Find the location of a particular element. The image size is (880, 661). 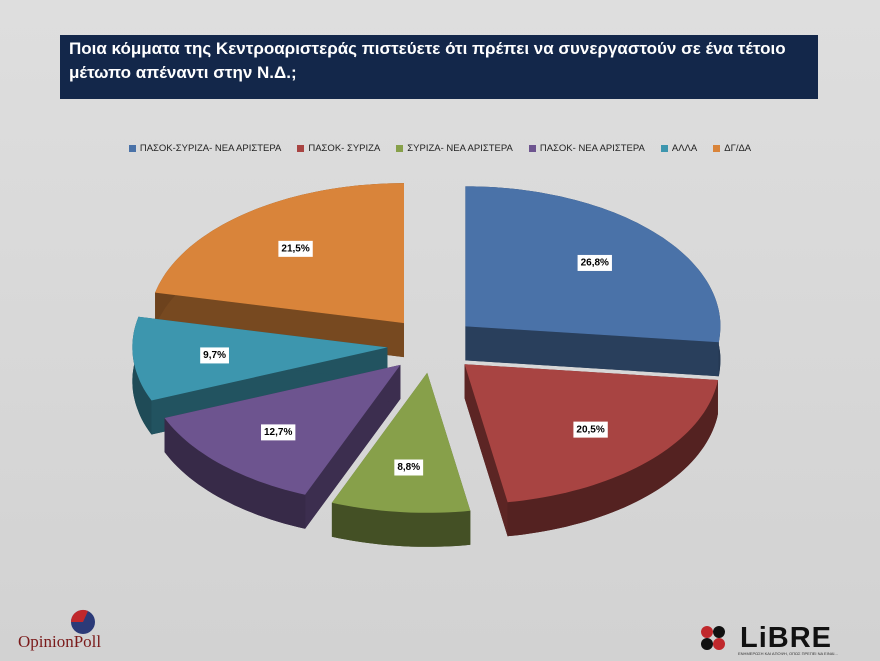

legend-label: ΑΛΛΑ is located at coordinates (684, 148).